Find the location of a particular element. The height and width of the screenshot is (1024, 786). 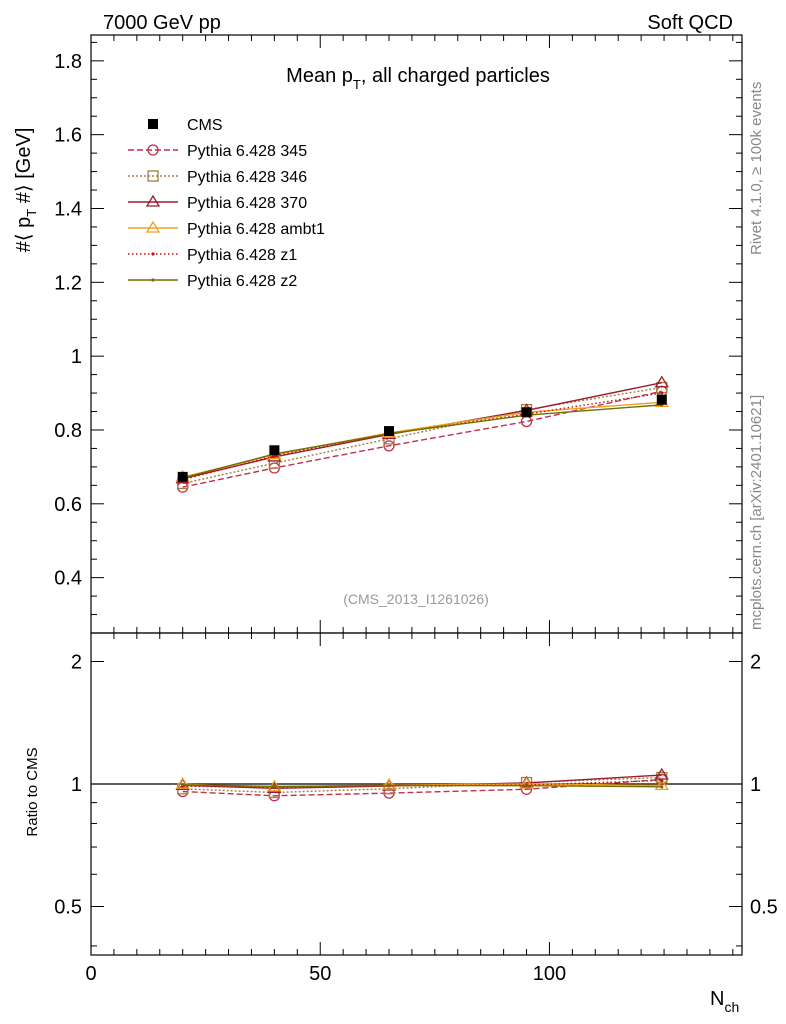

chart-title: Mean pT, all charged particles is located at coordinates (418, 78).